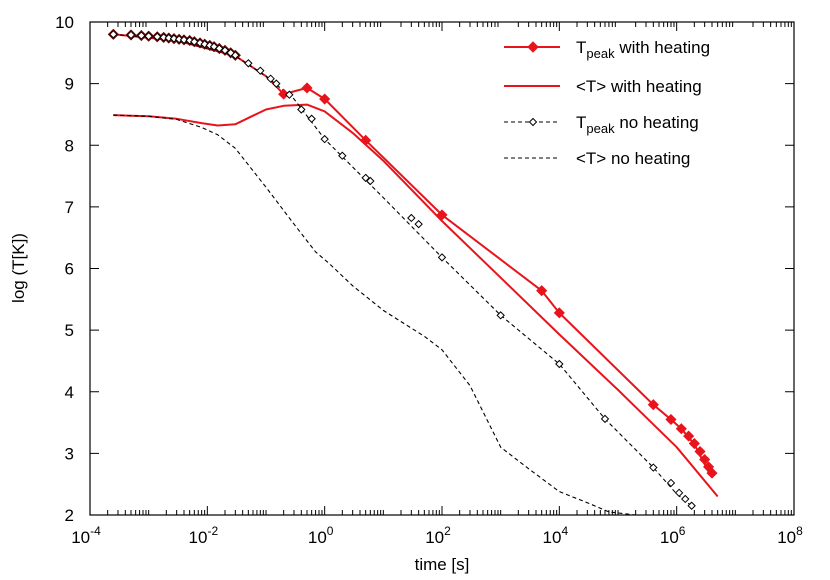 This screenshot has height=580, width=830. Describe the element at coordinates (69, 269) in the screenshot. I see `y-tick-label: 6` at that location.